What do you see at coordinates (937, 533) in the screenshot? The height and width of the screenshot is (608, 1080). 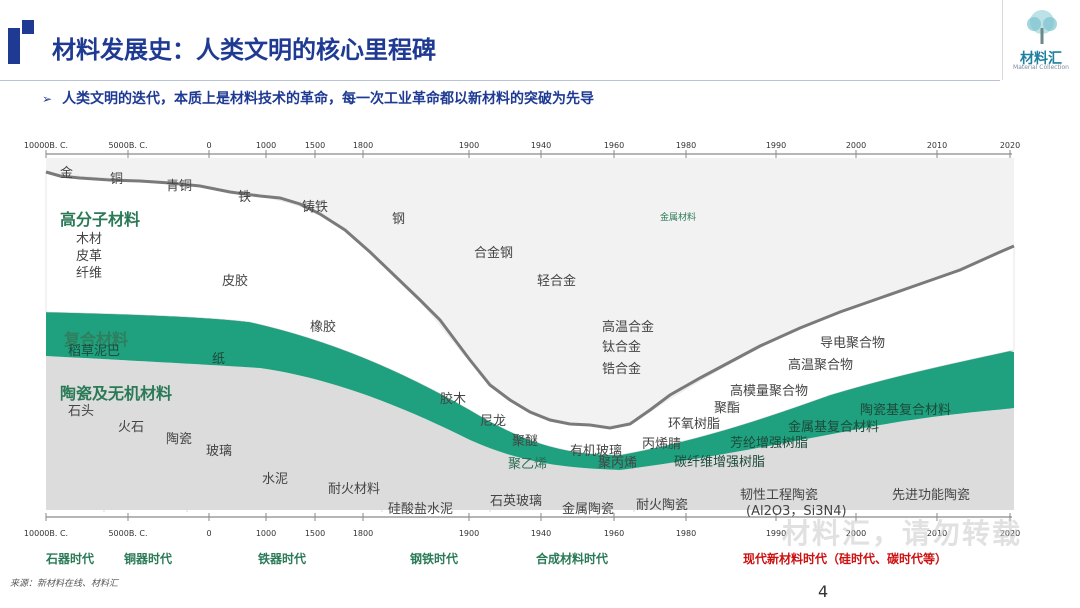 I see `axis-label-bottom: 2010` at bounding box center [937, 533].